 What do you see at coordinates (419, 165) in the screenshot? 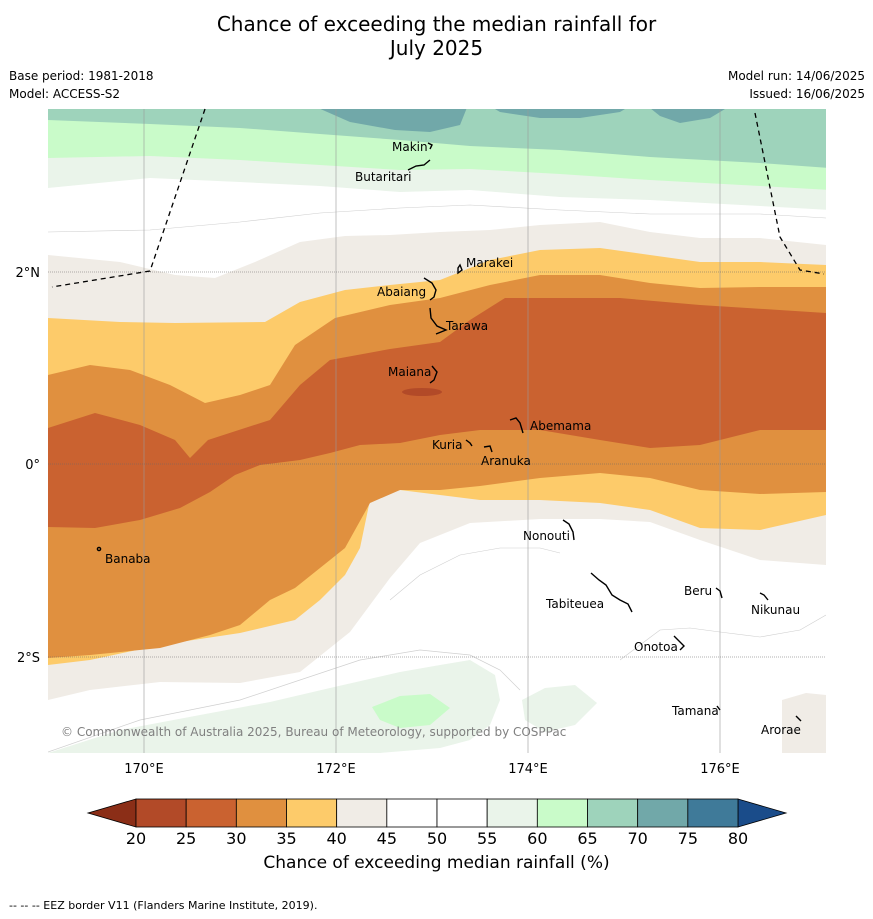
I see `island-butaritari-outline` at bounding box center [419, 165].